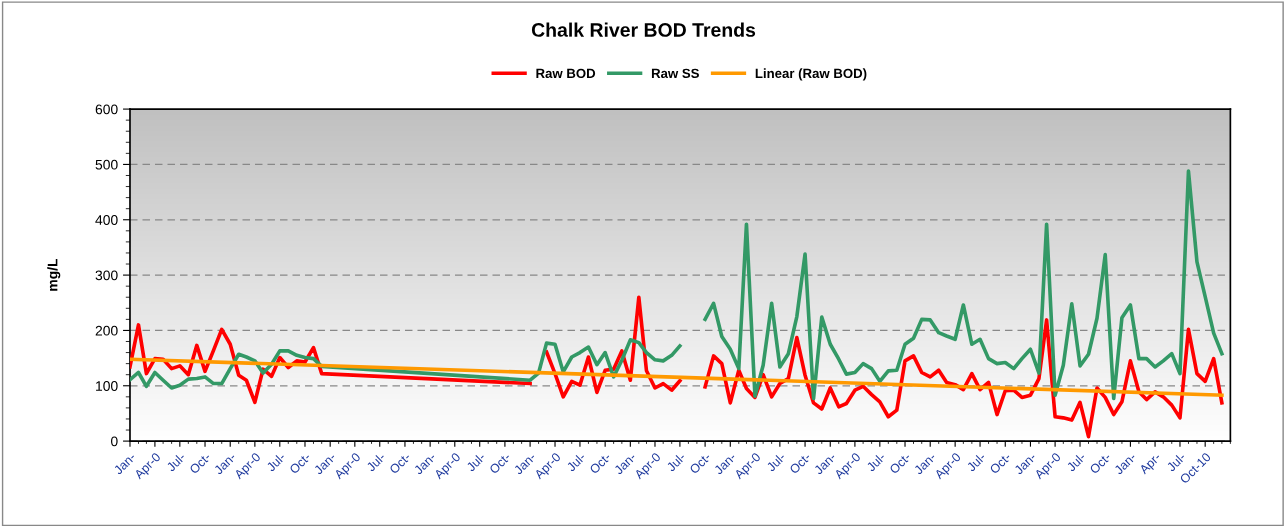 This screenshot has width=1287, height=527. Describe the element at coordinates (1150, 464) in the screenshot. I see `x-tick-label: Apr-` at that location.